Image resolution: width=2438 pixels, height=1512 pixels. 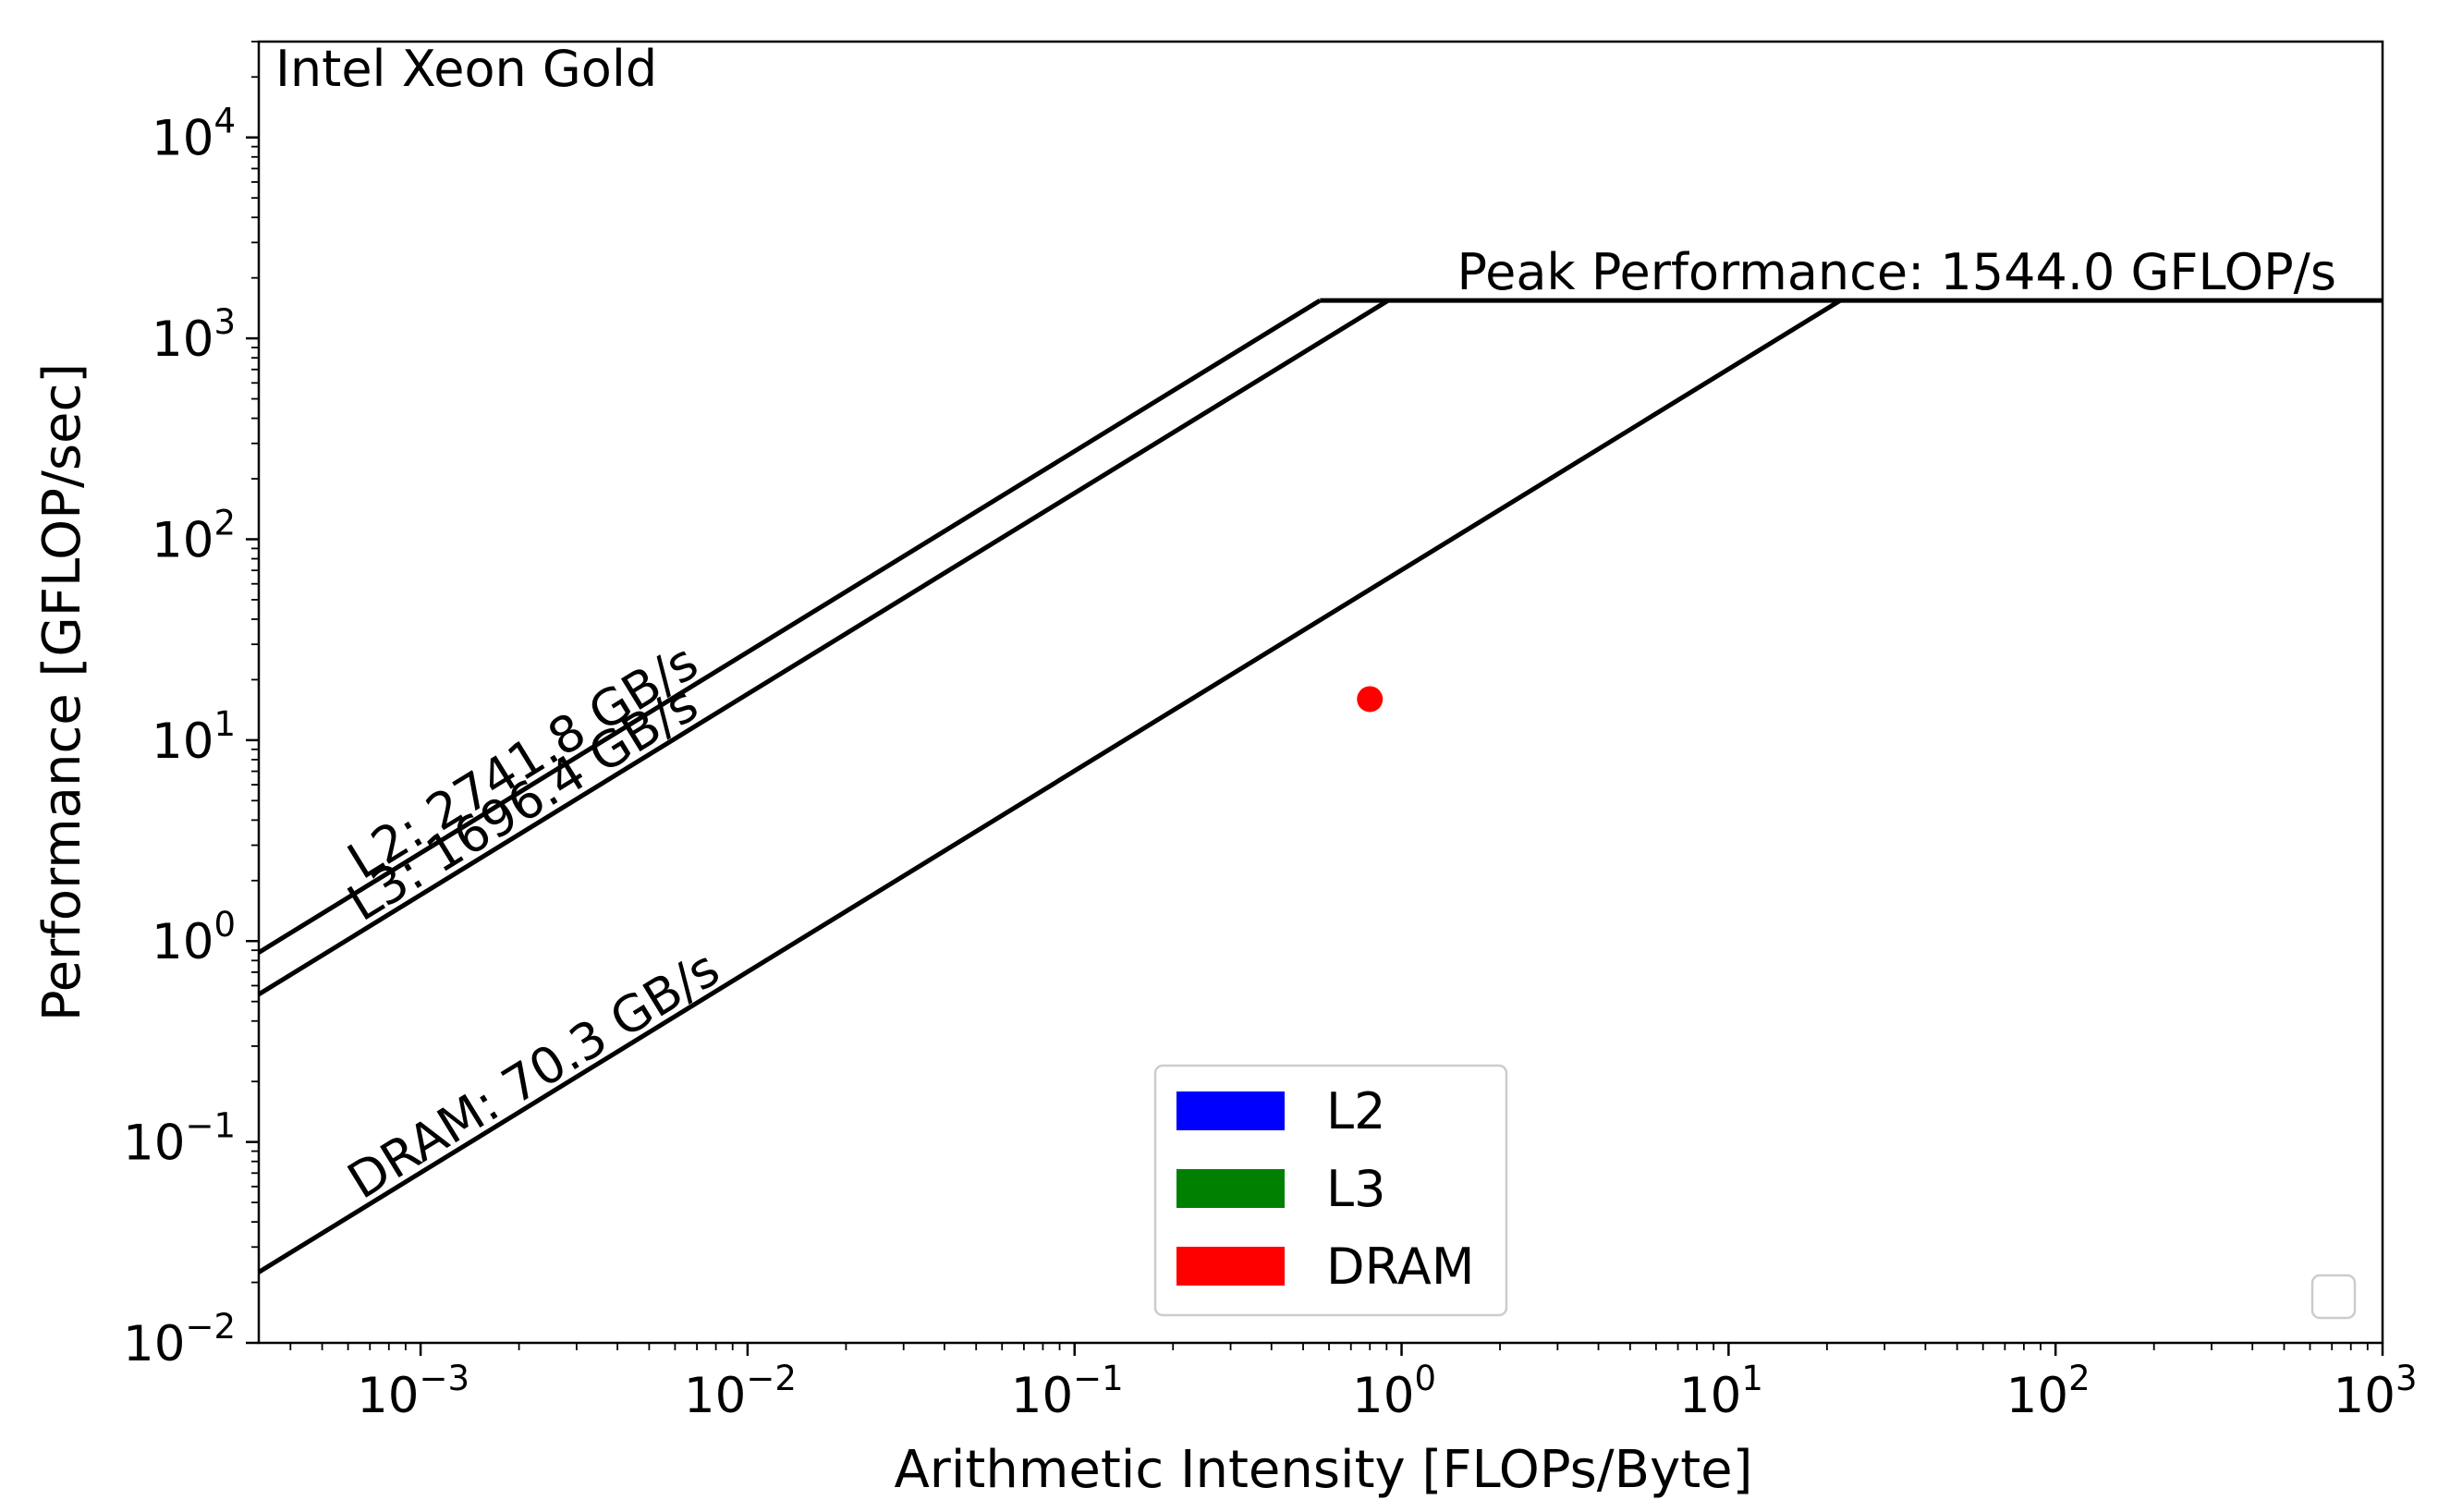 What do you see at coordinates (1231, 1267) in the screenshot?
I see `legend-swatch-dram` at bounding box center [1231, 1267].